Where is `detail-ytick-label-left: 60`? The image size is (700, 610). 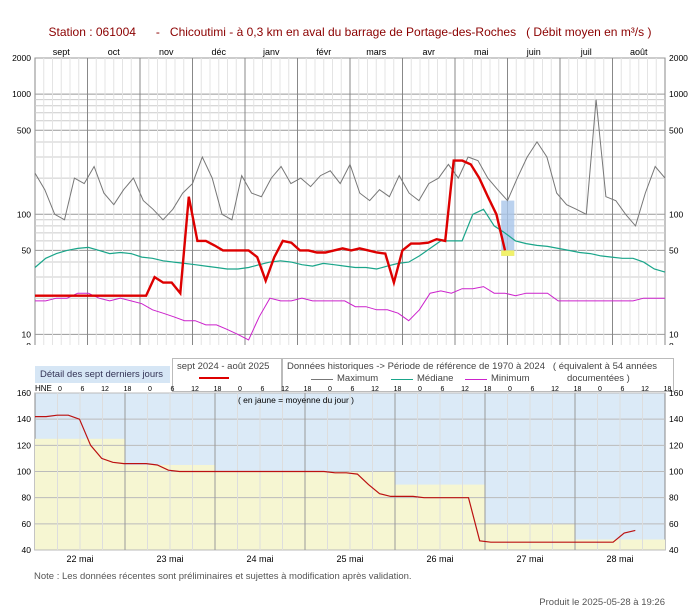
detail-ytick-label-left: 60 is located at coordinates (27, 524).